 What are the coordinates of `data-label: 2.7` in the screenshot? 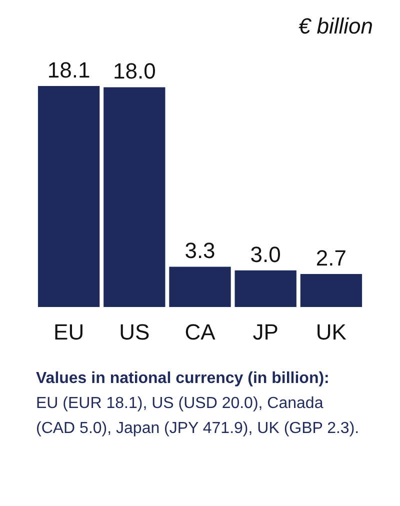 It's located at (331, 258).